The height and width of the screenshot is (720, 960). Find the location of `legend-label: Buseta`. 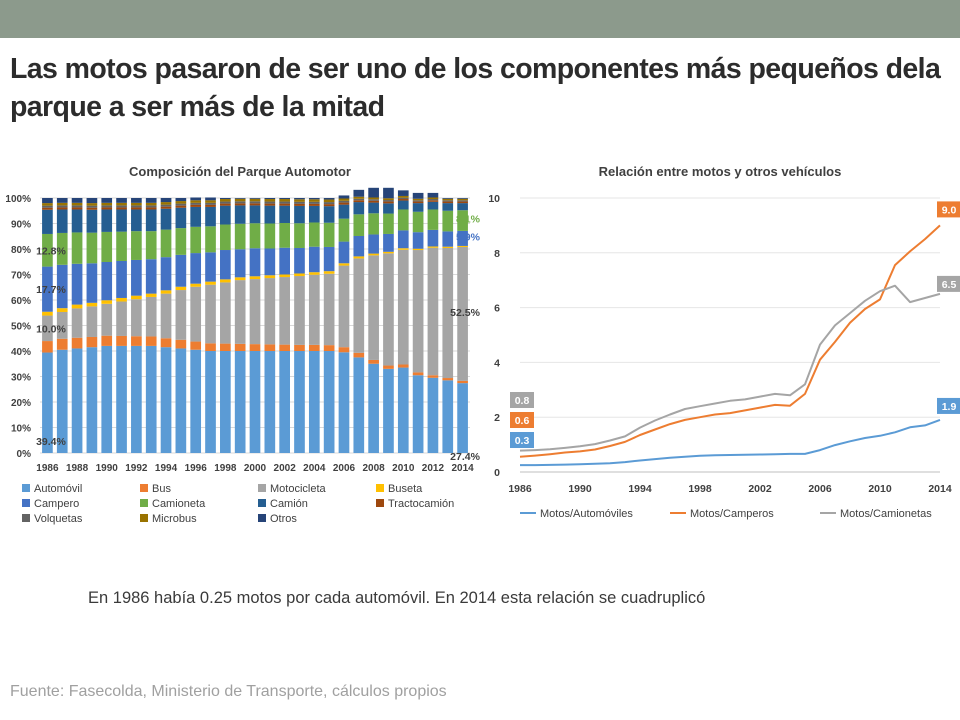

legend-label: Buseta is located at coordinates (405, 489).